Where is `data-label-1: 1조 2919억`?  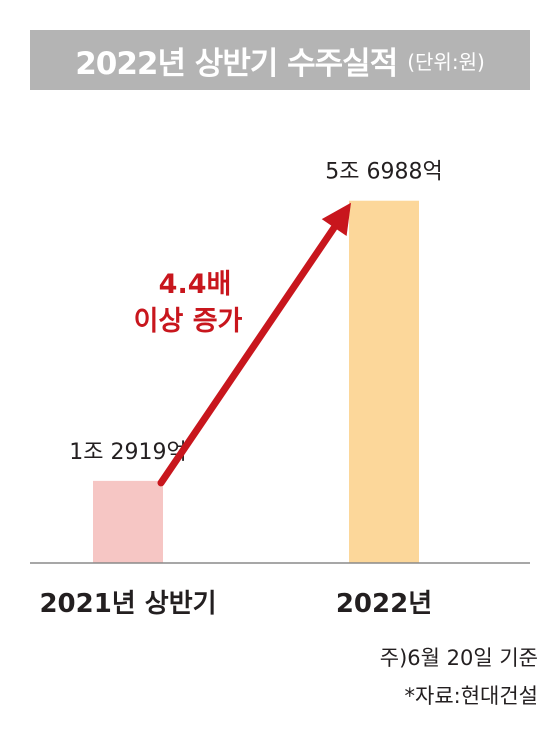 data-label-1: 1조 2919억 is located at coordinates (127, 452).